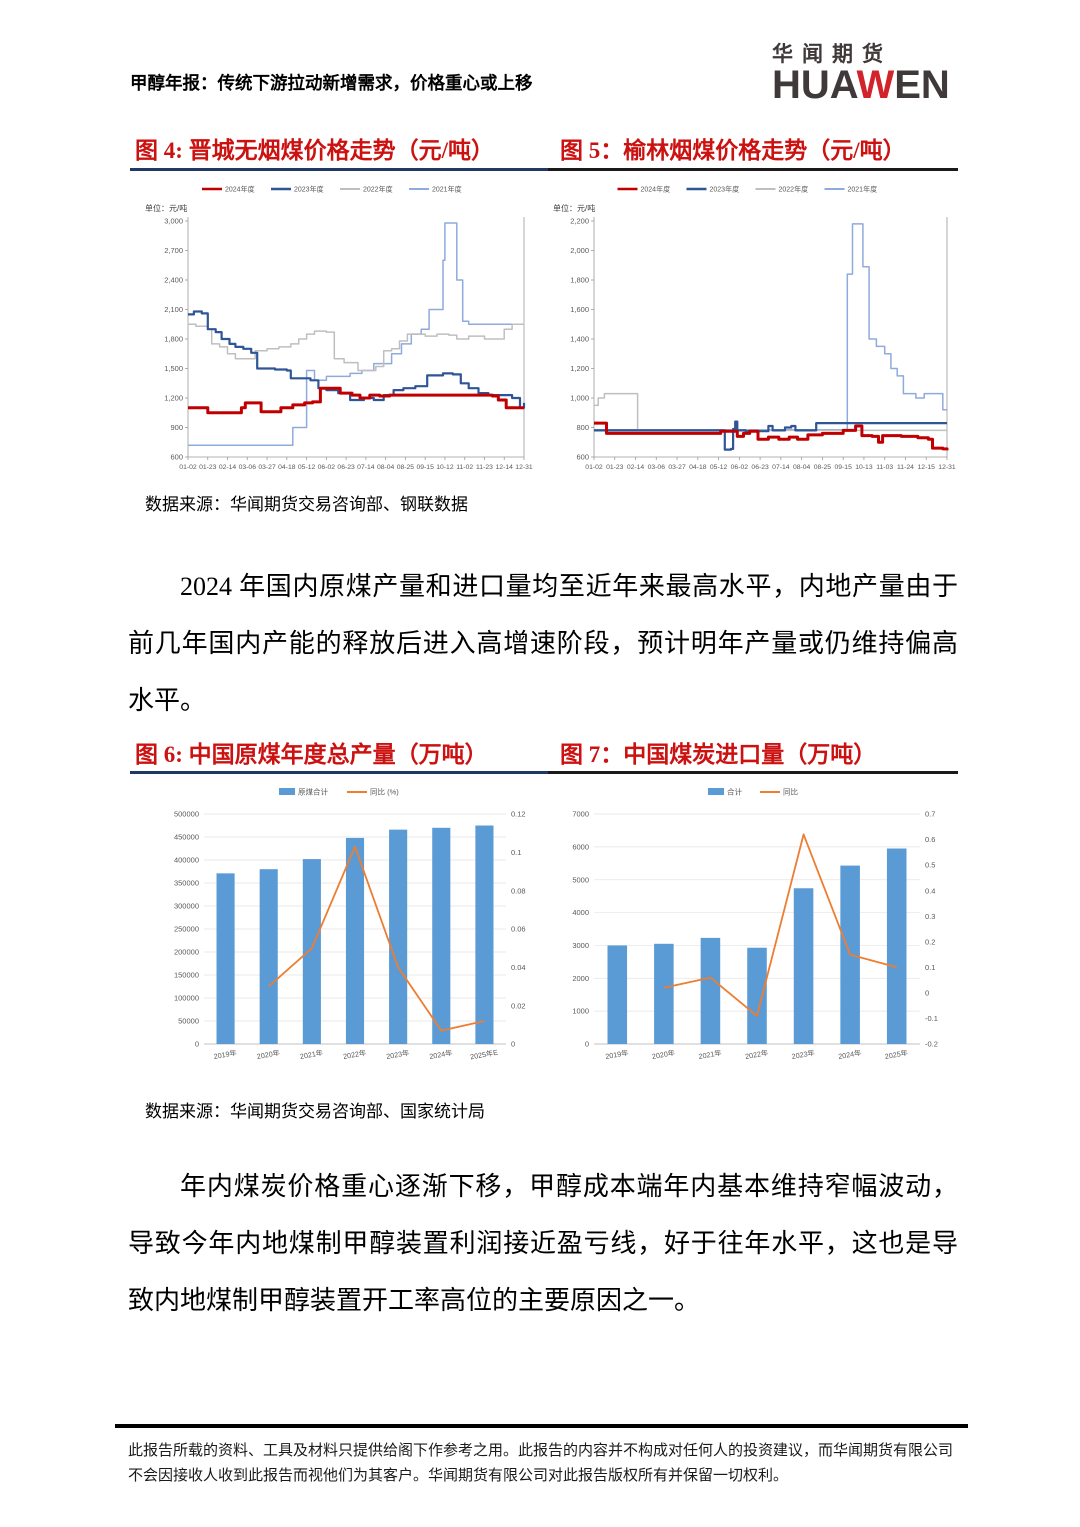 Image resolution: width=1080 pixels, height=1527 pixels. What do you see at coordinates (518, 814) in the screenshot?
I see `svg-text: 0.12` at bounding box center [518, 814].